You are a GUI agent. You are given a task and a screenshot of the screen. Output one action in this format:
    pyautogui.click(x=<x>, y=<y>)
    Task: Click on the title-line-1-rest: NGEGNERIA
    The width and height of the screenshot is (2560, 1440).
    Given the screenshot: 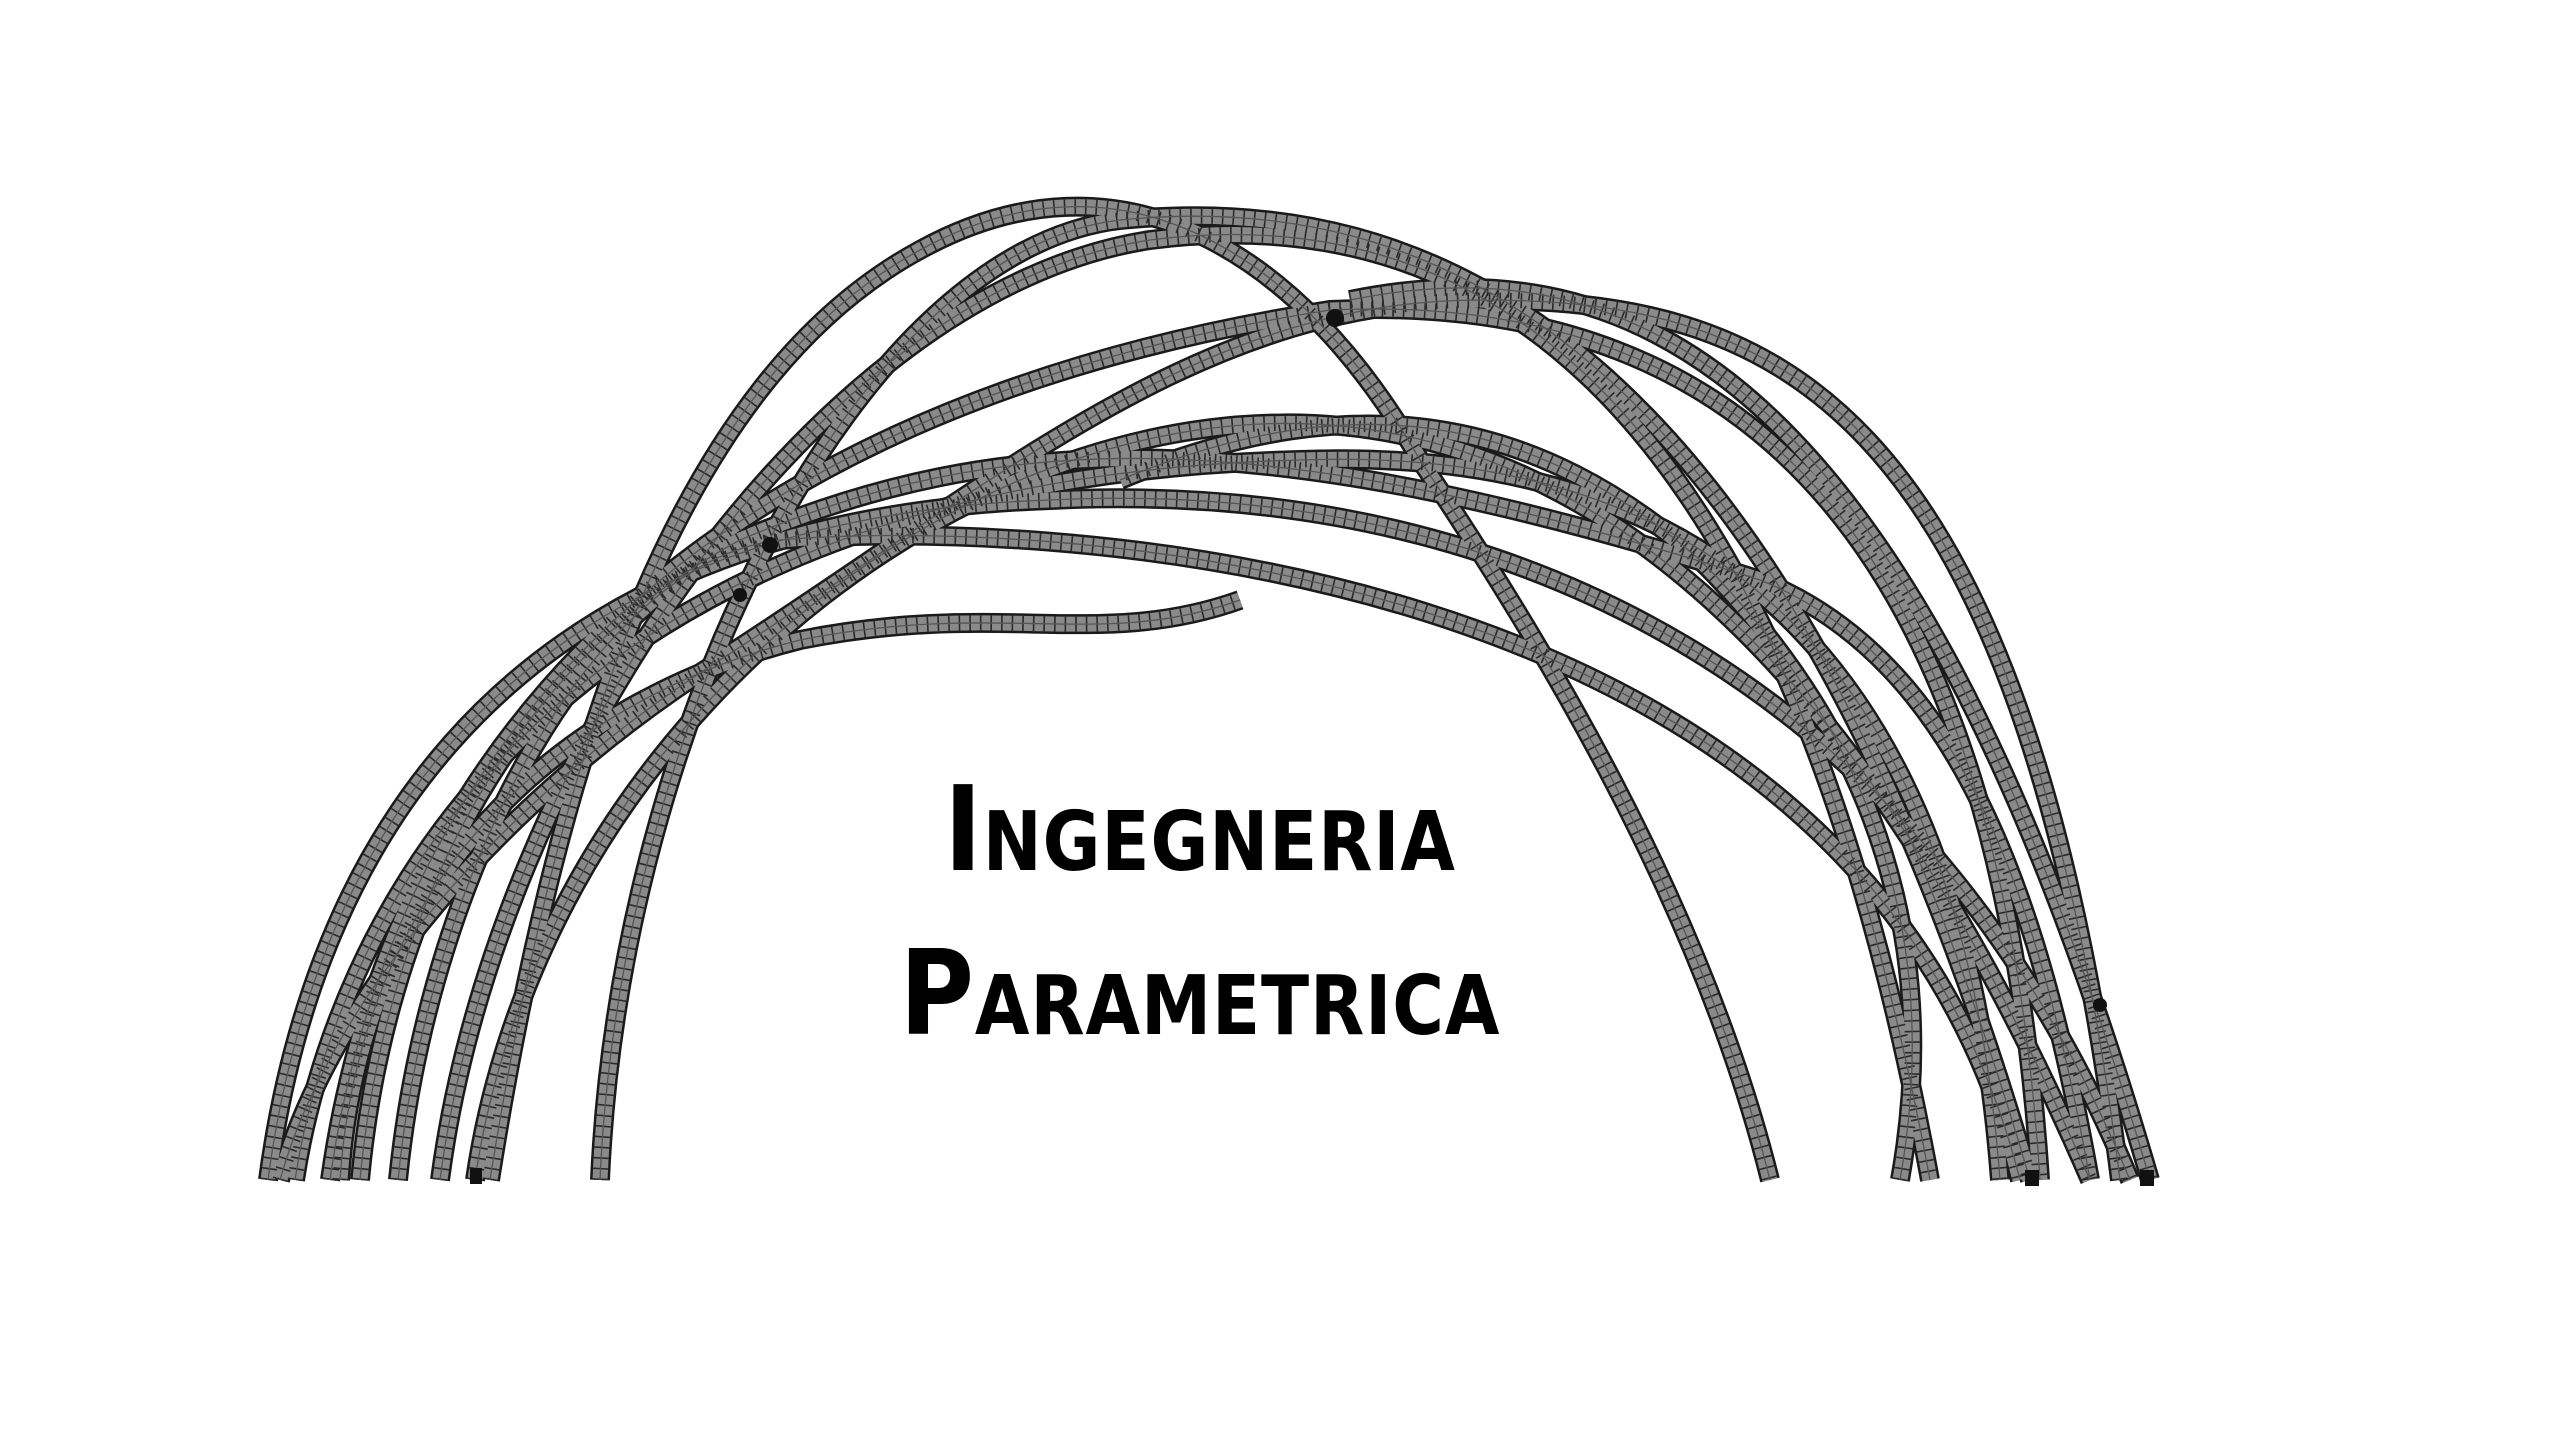 What is the action you would take?
    pyautogui.click(x=1219, y=842)
    